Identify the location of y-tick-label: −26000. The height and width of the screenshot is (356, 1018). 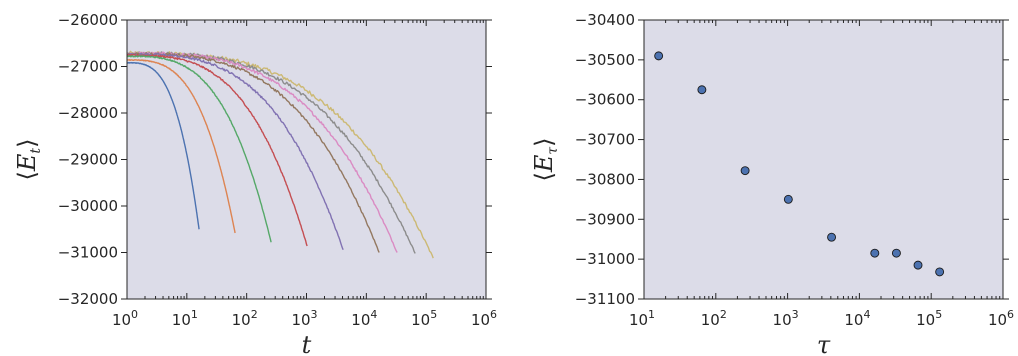
(88, 20).